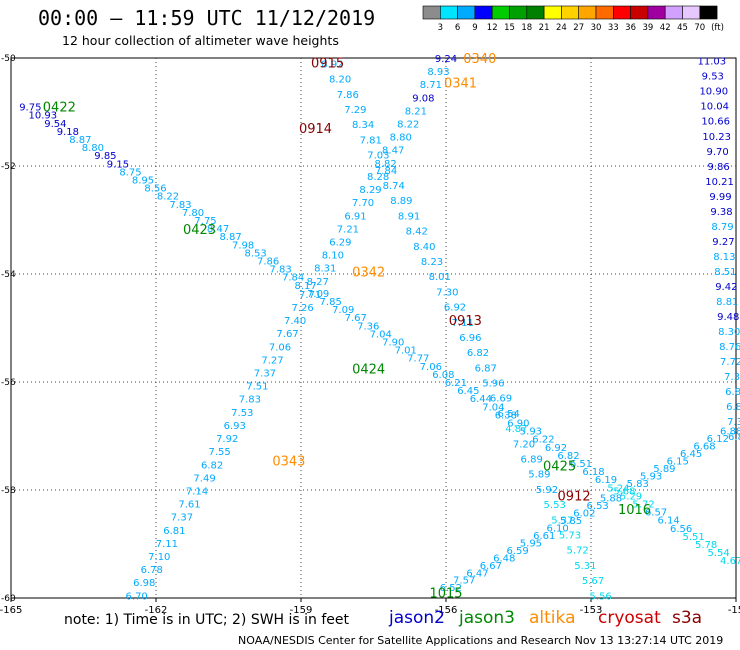  What do you see at coordinates (303, 308) in the screenshot?
I see `swh-value: 7.26` at bounding box center [303, 308].